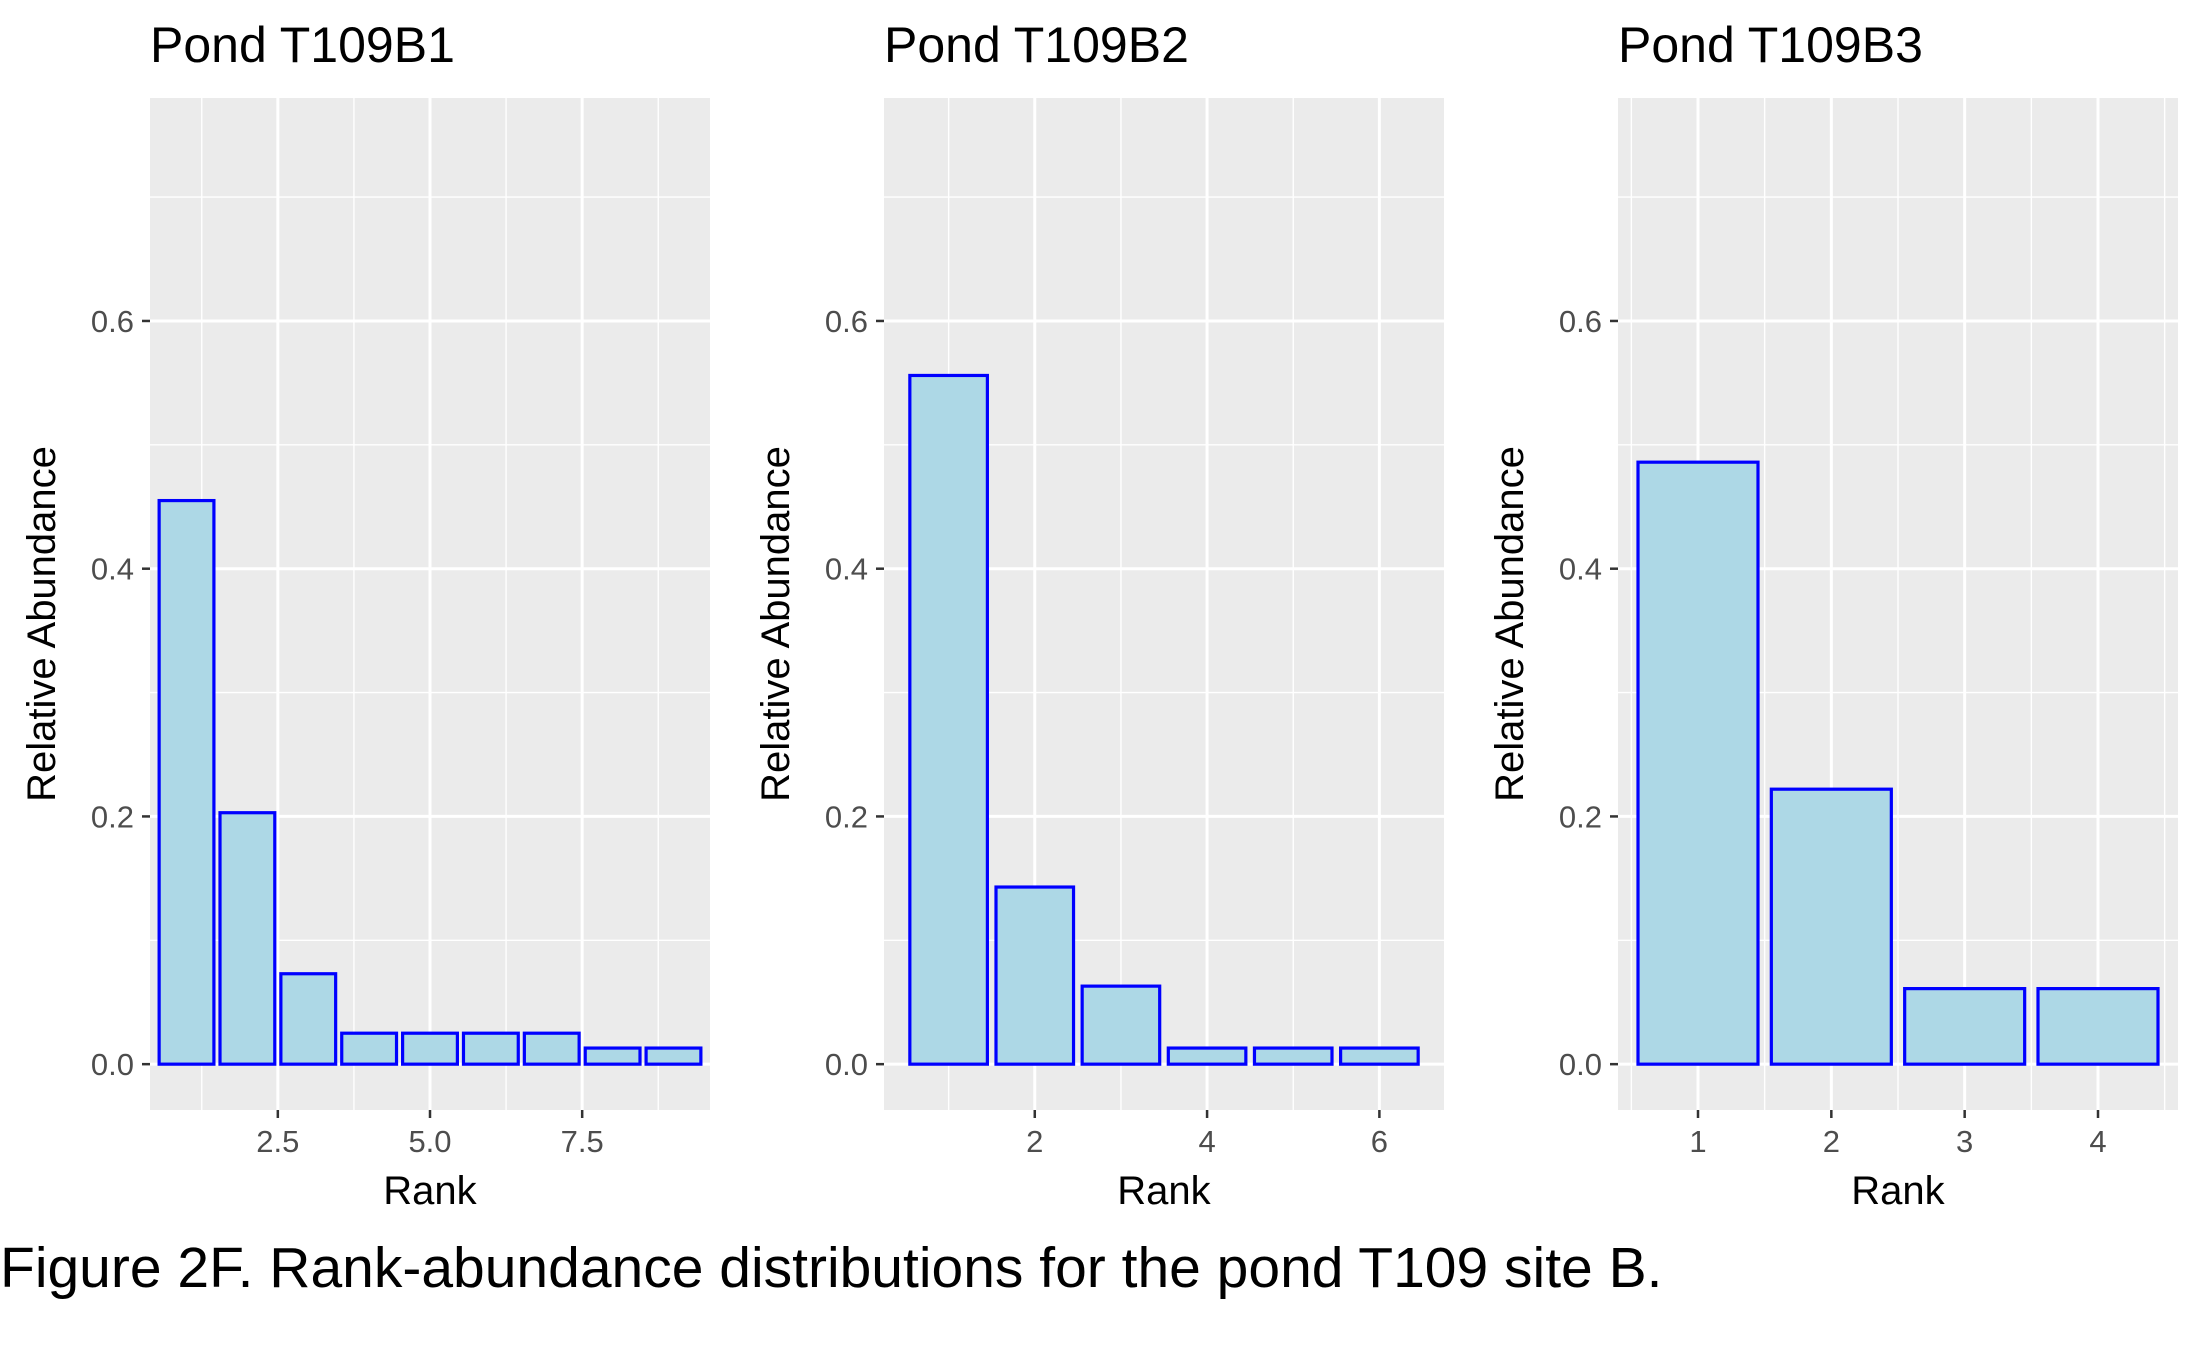 Image resolution: width=2187 pixels, height=1350 pixels. Describe the element at coordinates (1697, 1141) in the screenshot. I see `x-tick-label: 1` at that location.